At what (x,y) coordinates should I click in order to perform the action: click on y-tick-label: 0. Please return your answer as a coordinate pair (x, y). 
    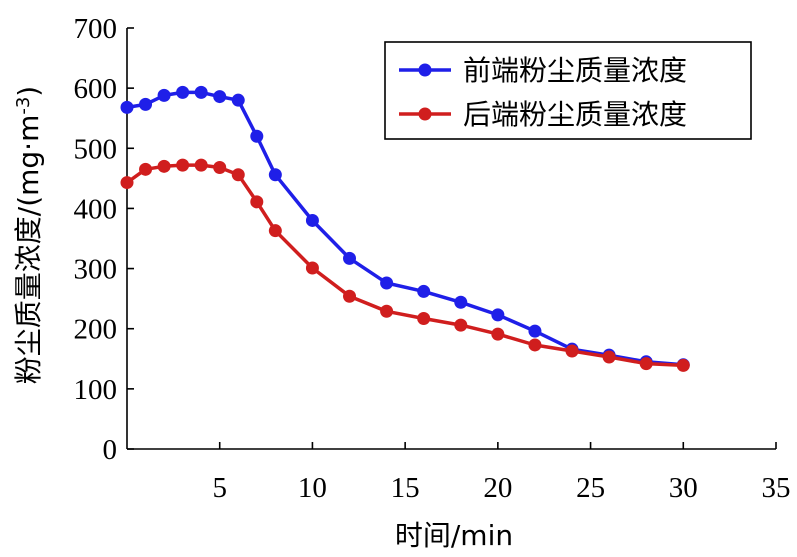
    Looking at the image, I should click on (110, 450).